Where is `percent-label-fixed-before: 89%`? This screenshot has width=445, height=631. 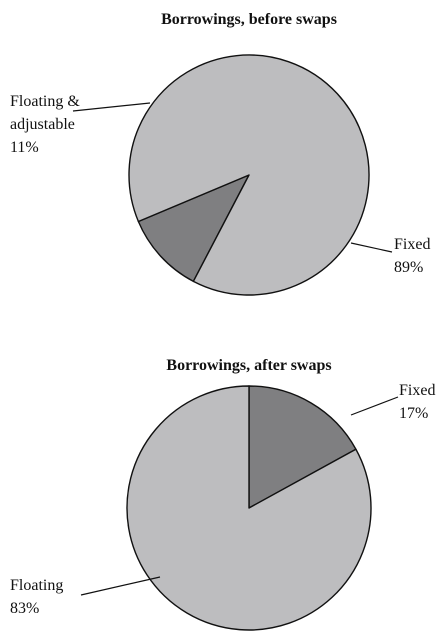 percent-label-fixed-before: 89% is located at coordinates (408, 267).